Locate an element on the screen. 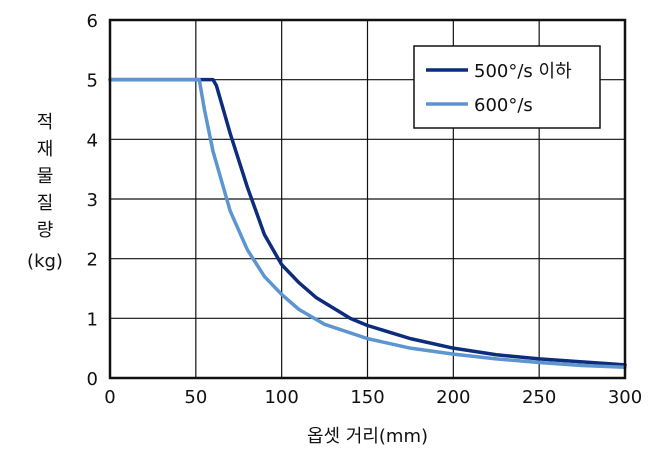  legend-label-series-2: 600°/s is located at coordinates (503, 105).